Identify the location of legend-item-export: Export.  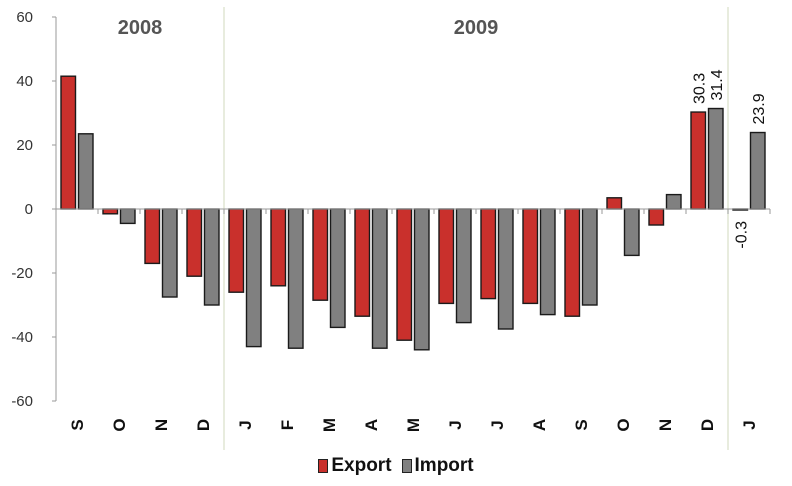
(355, 466).